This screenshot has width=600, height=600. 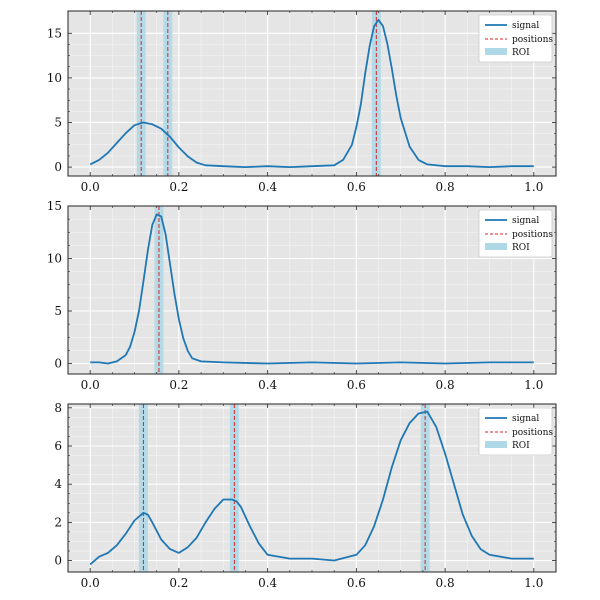 What do you see at coordinates (58, 522) in the screenshot?
I see `y-tick-label: 2` at bounding box center [58, 522].